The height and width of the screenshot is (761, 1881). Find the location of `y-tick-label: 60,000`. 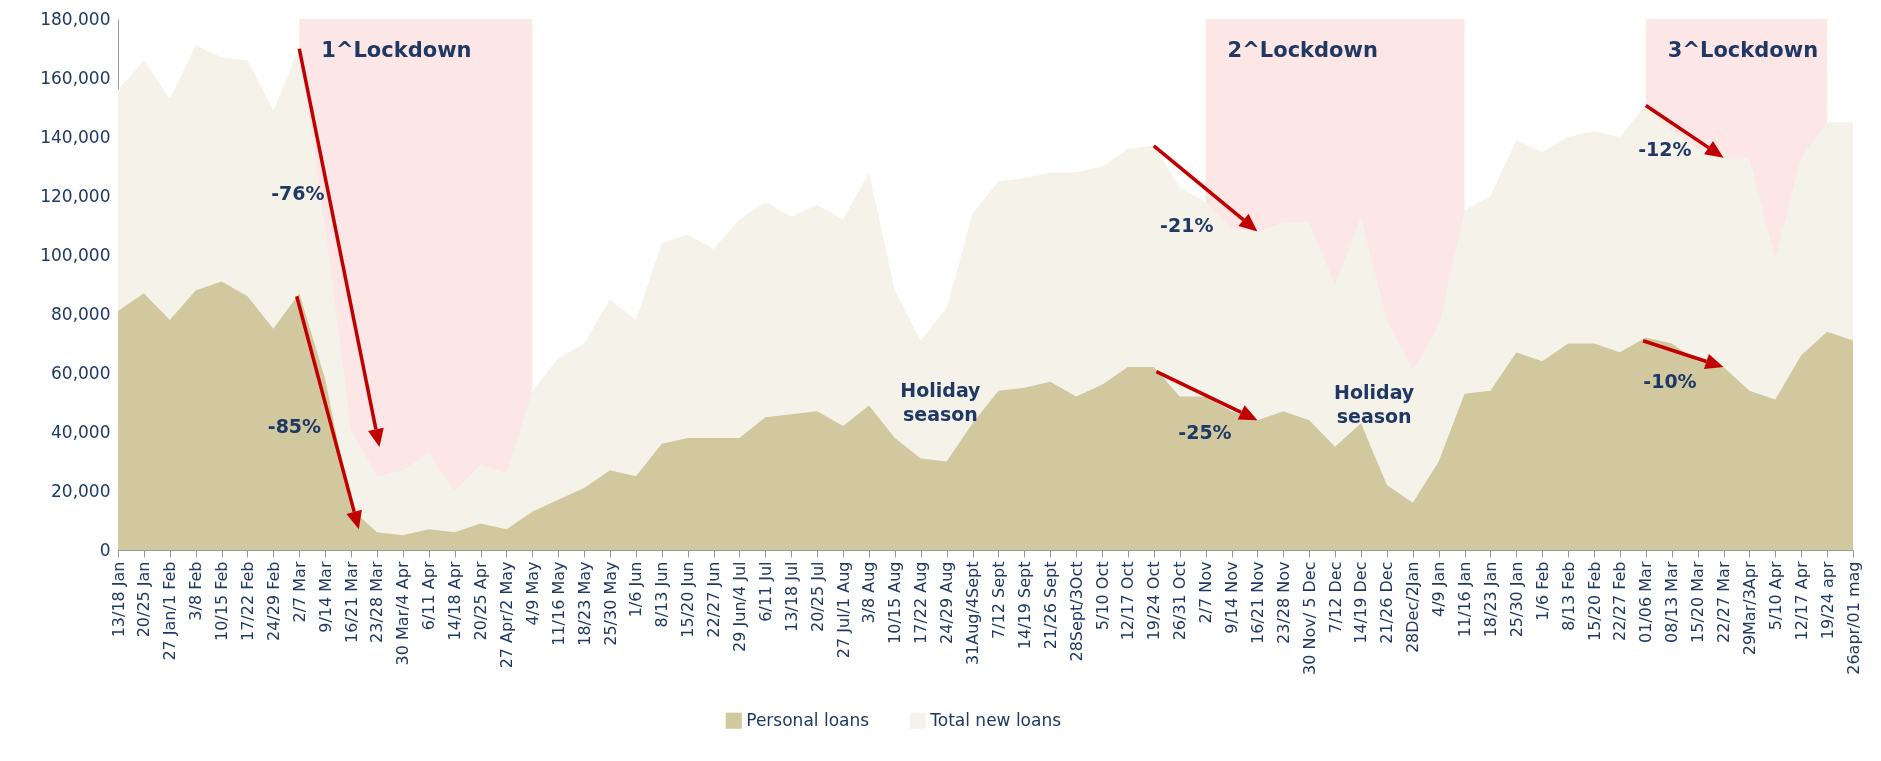

y-tick-label: 60,000 is located at coordinates (81, 372).